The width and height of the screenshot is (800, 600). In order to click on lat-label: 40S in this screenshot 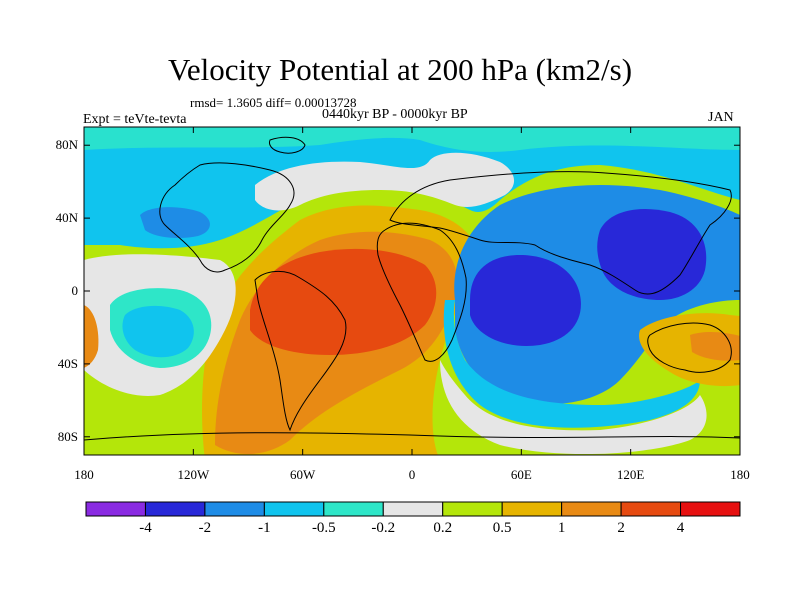, I will do `click(67, 363)`.